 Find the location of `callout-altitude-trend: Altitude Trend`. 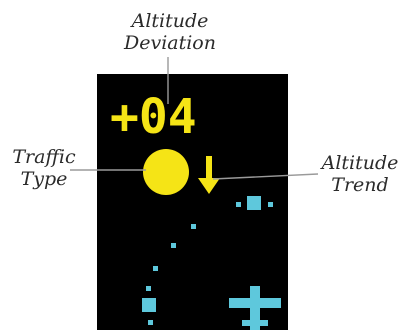

callout-altitude-trend: Altitude Trend is located at coordinates (360, 174).